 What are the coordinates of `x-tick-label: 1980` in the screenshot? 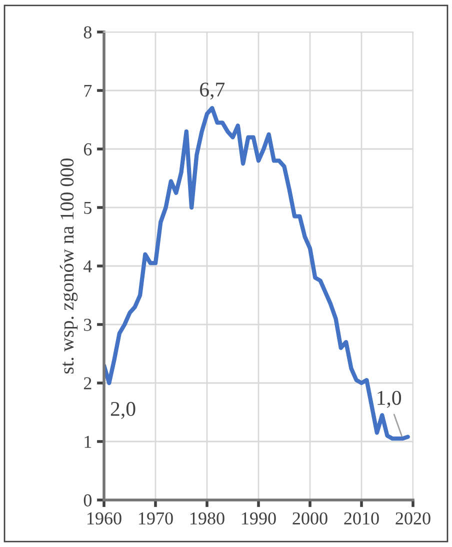 It's located at (207, 518).